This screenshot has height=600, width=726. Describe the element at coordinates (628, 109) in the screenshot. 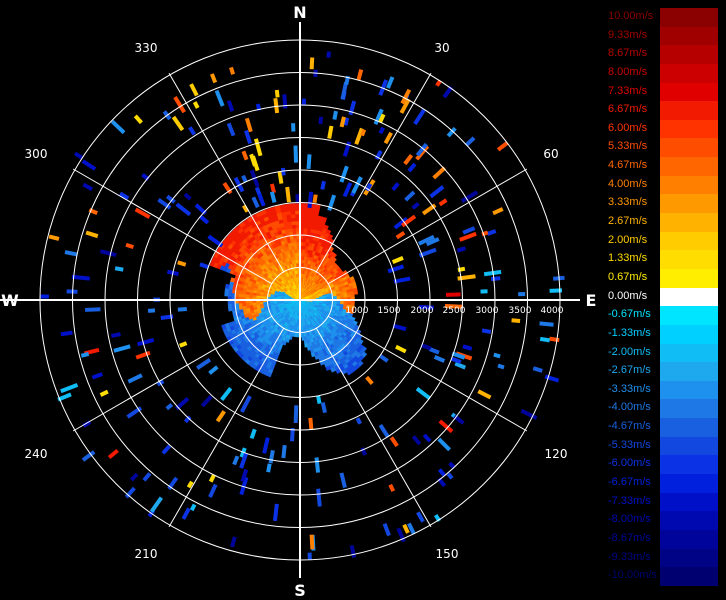

I see `legend-label: 6.67m/s` at that location.